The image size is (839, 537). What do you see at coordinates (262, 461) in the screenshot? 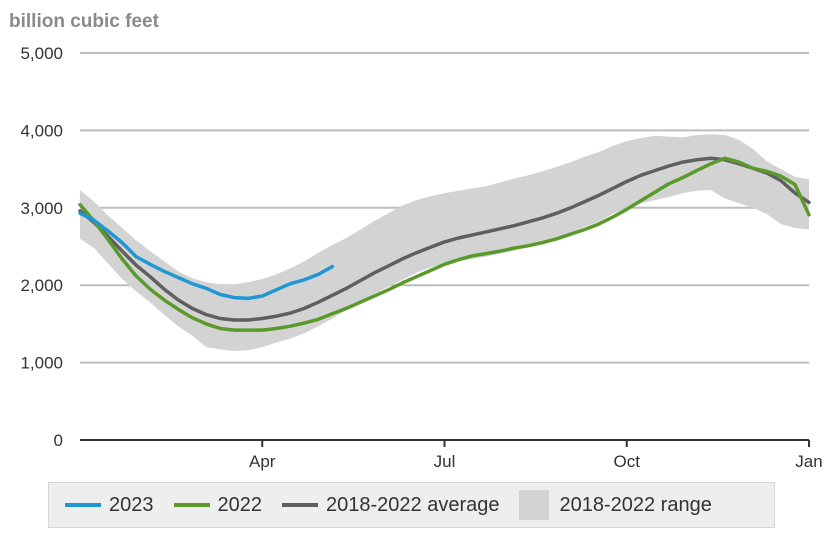
I see `x-tick-label-apr: Apr` at bounding box center [262, 461].